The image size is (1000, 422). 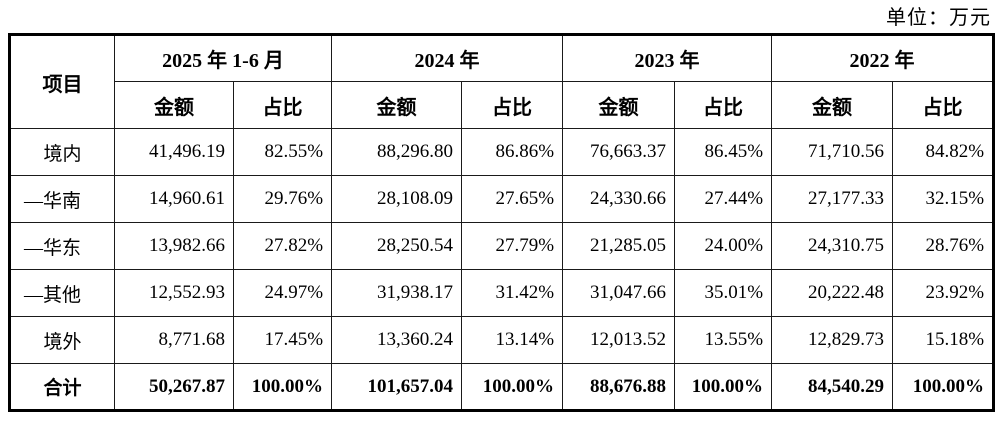 What do you see at coordinates (397, 152) in the screenshot?
I see `cell-amount: 88,296.80` at bounding box center [397, 152].